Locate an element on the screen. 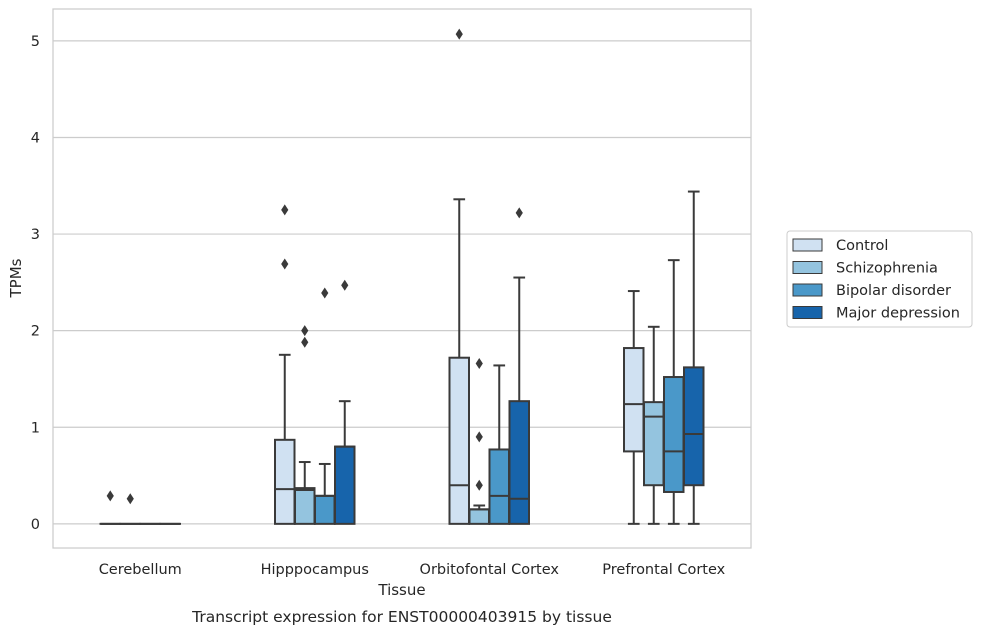 Image resolution: width=983 pixels, height=638 pixels. y-axis-label: TPMs is located at coordinates (16, 278).